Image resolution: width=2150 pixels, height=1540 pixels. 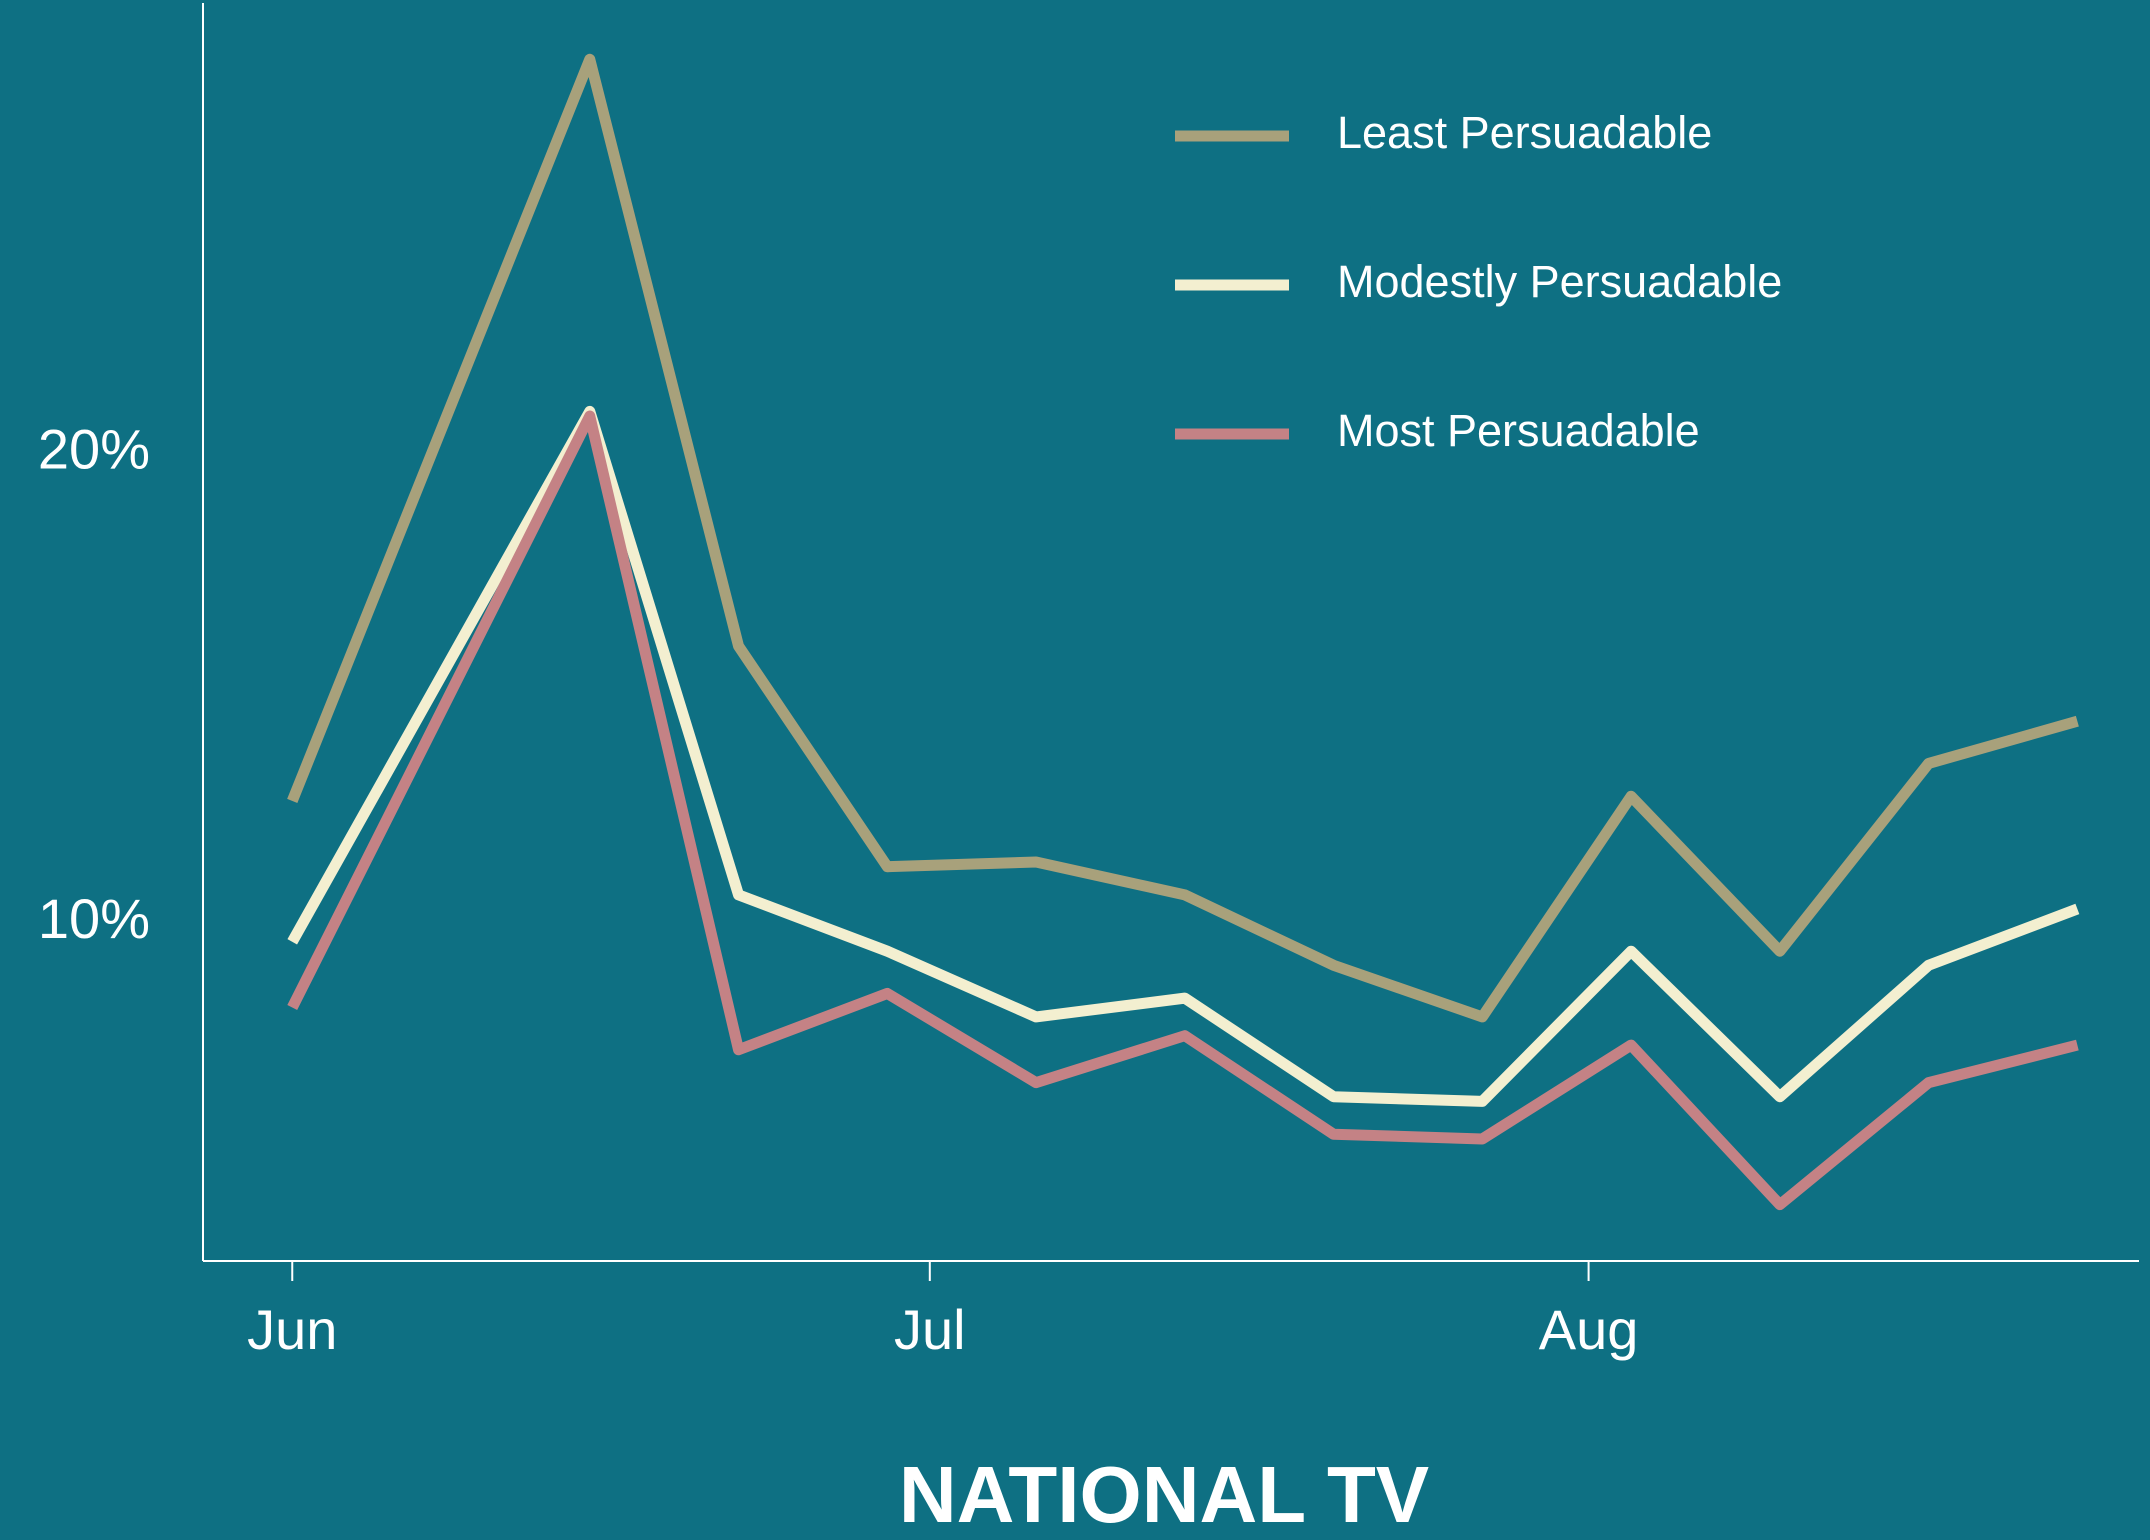 I want to click on legend-label: Most Persuadable, so click(x=1518, y=430).